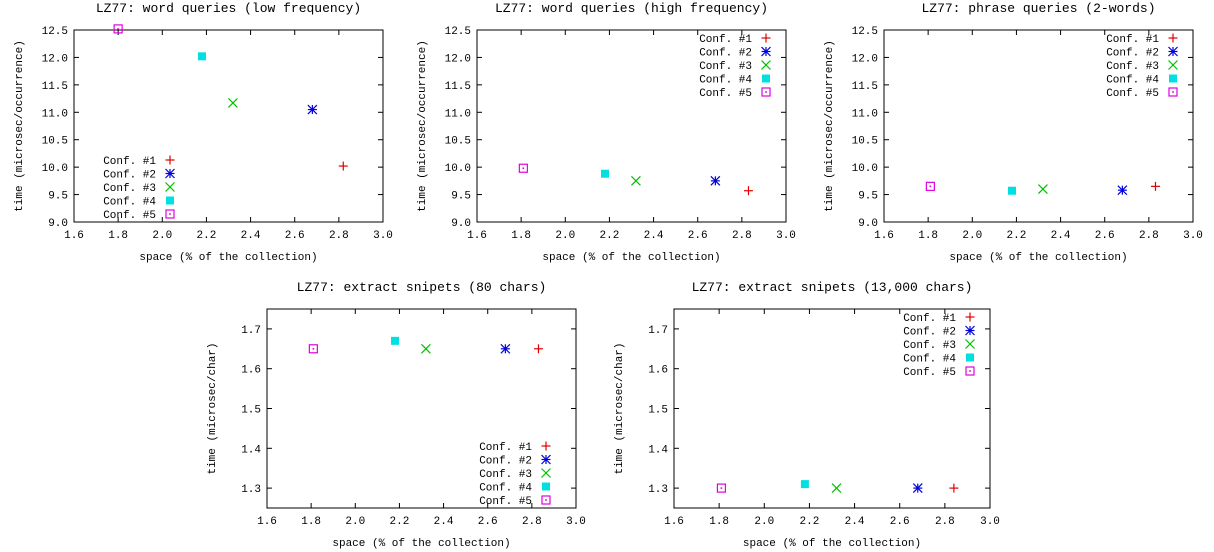 The height and width of the screenshot is (552, 1214). I want to click on y-tick-label: 1.7, so click(658, 331).